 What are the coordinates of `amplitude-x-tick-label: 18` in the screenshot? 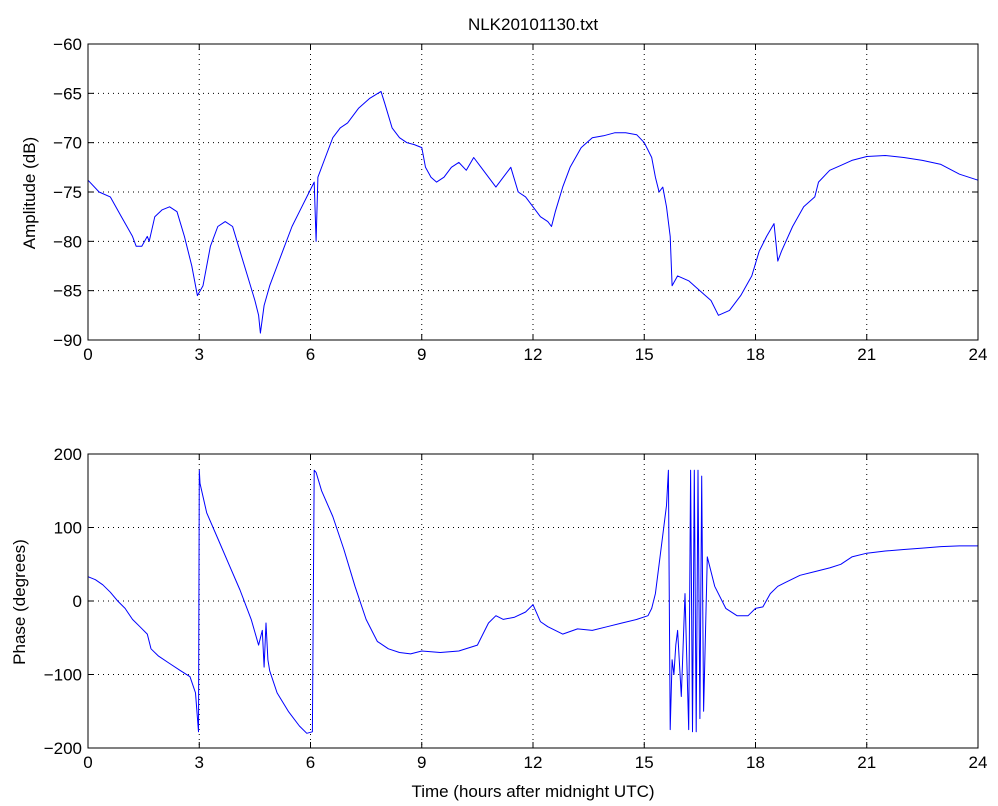 It's located at (755, 354).